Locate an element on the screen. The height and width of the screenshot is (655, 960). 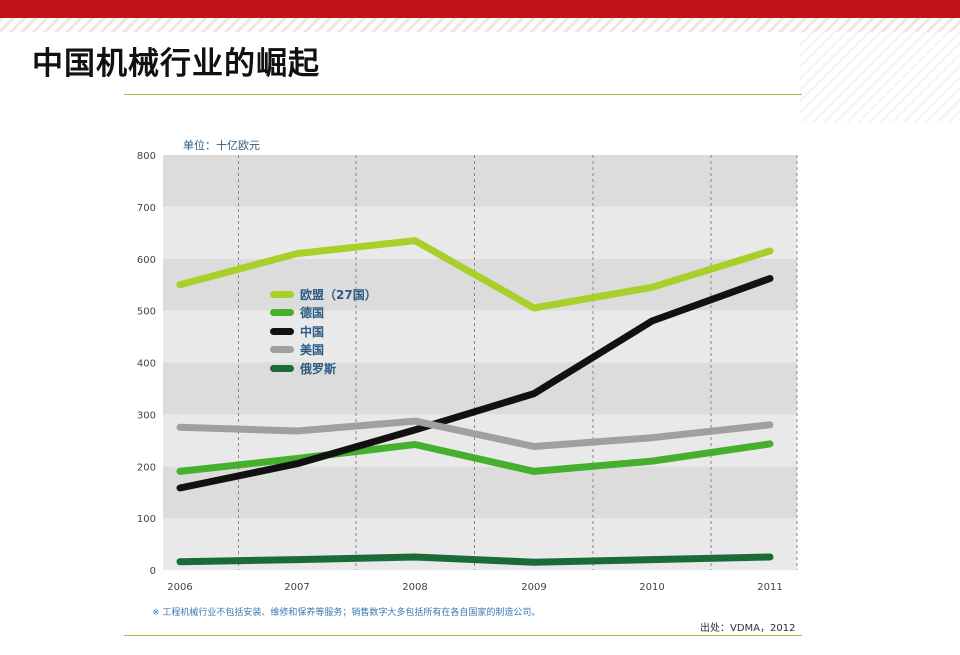
legend-item: 美国 is located at coordinates (323, 350).